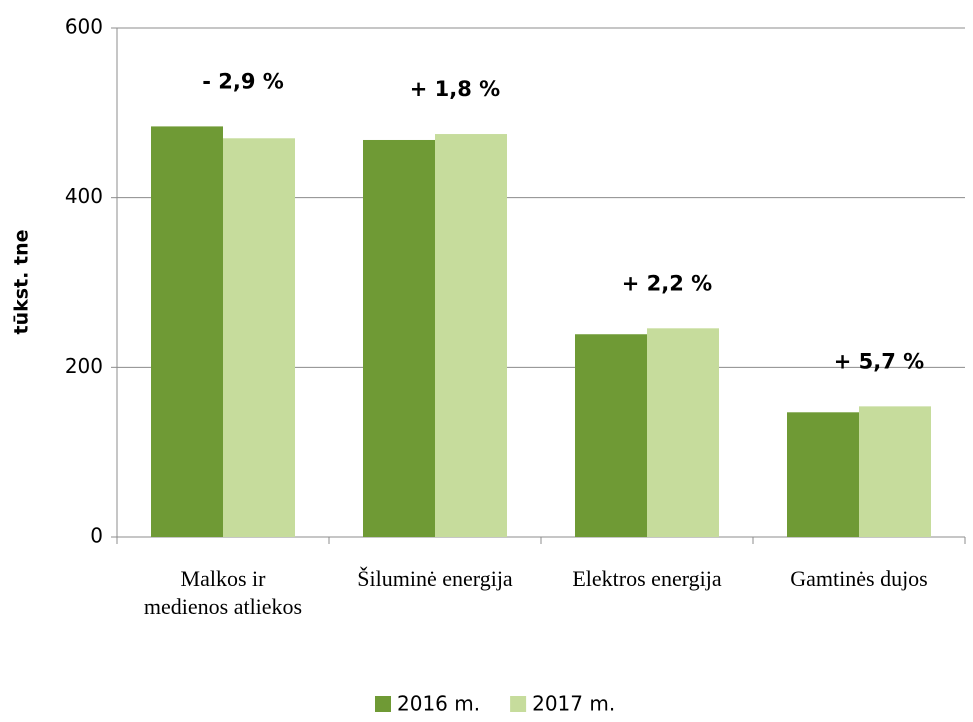  I want to click on annotation: + 1,8 %, so click(455, 89).